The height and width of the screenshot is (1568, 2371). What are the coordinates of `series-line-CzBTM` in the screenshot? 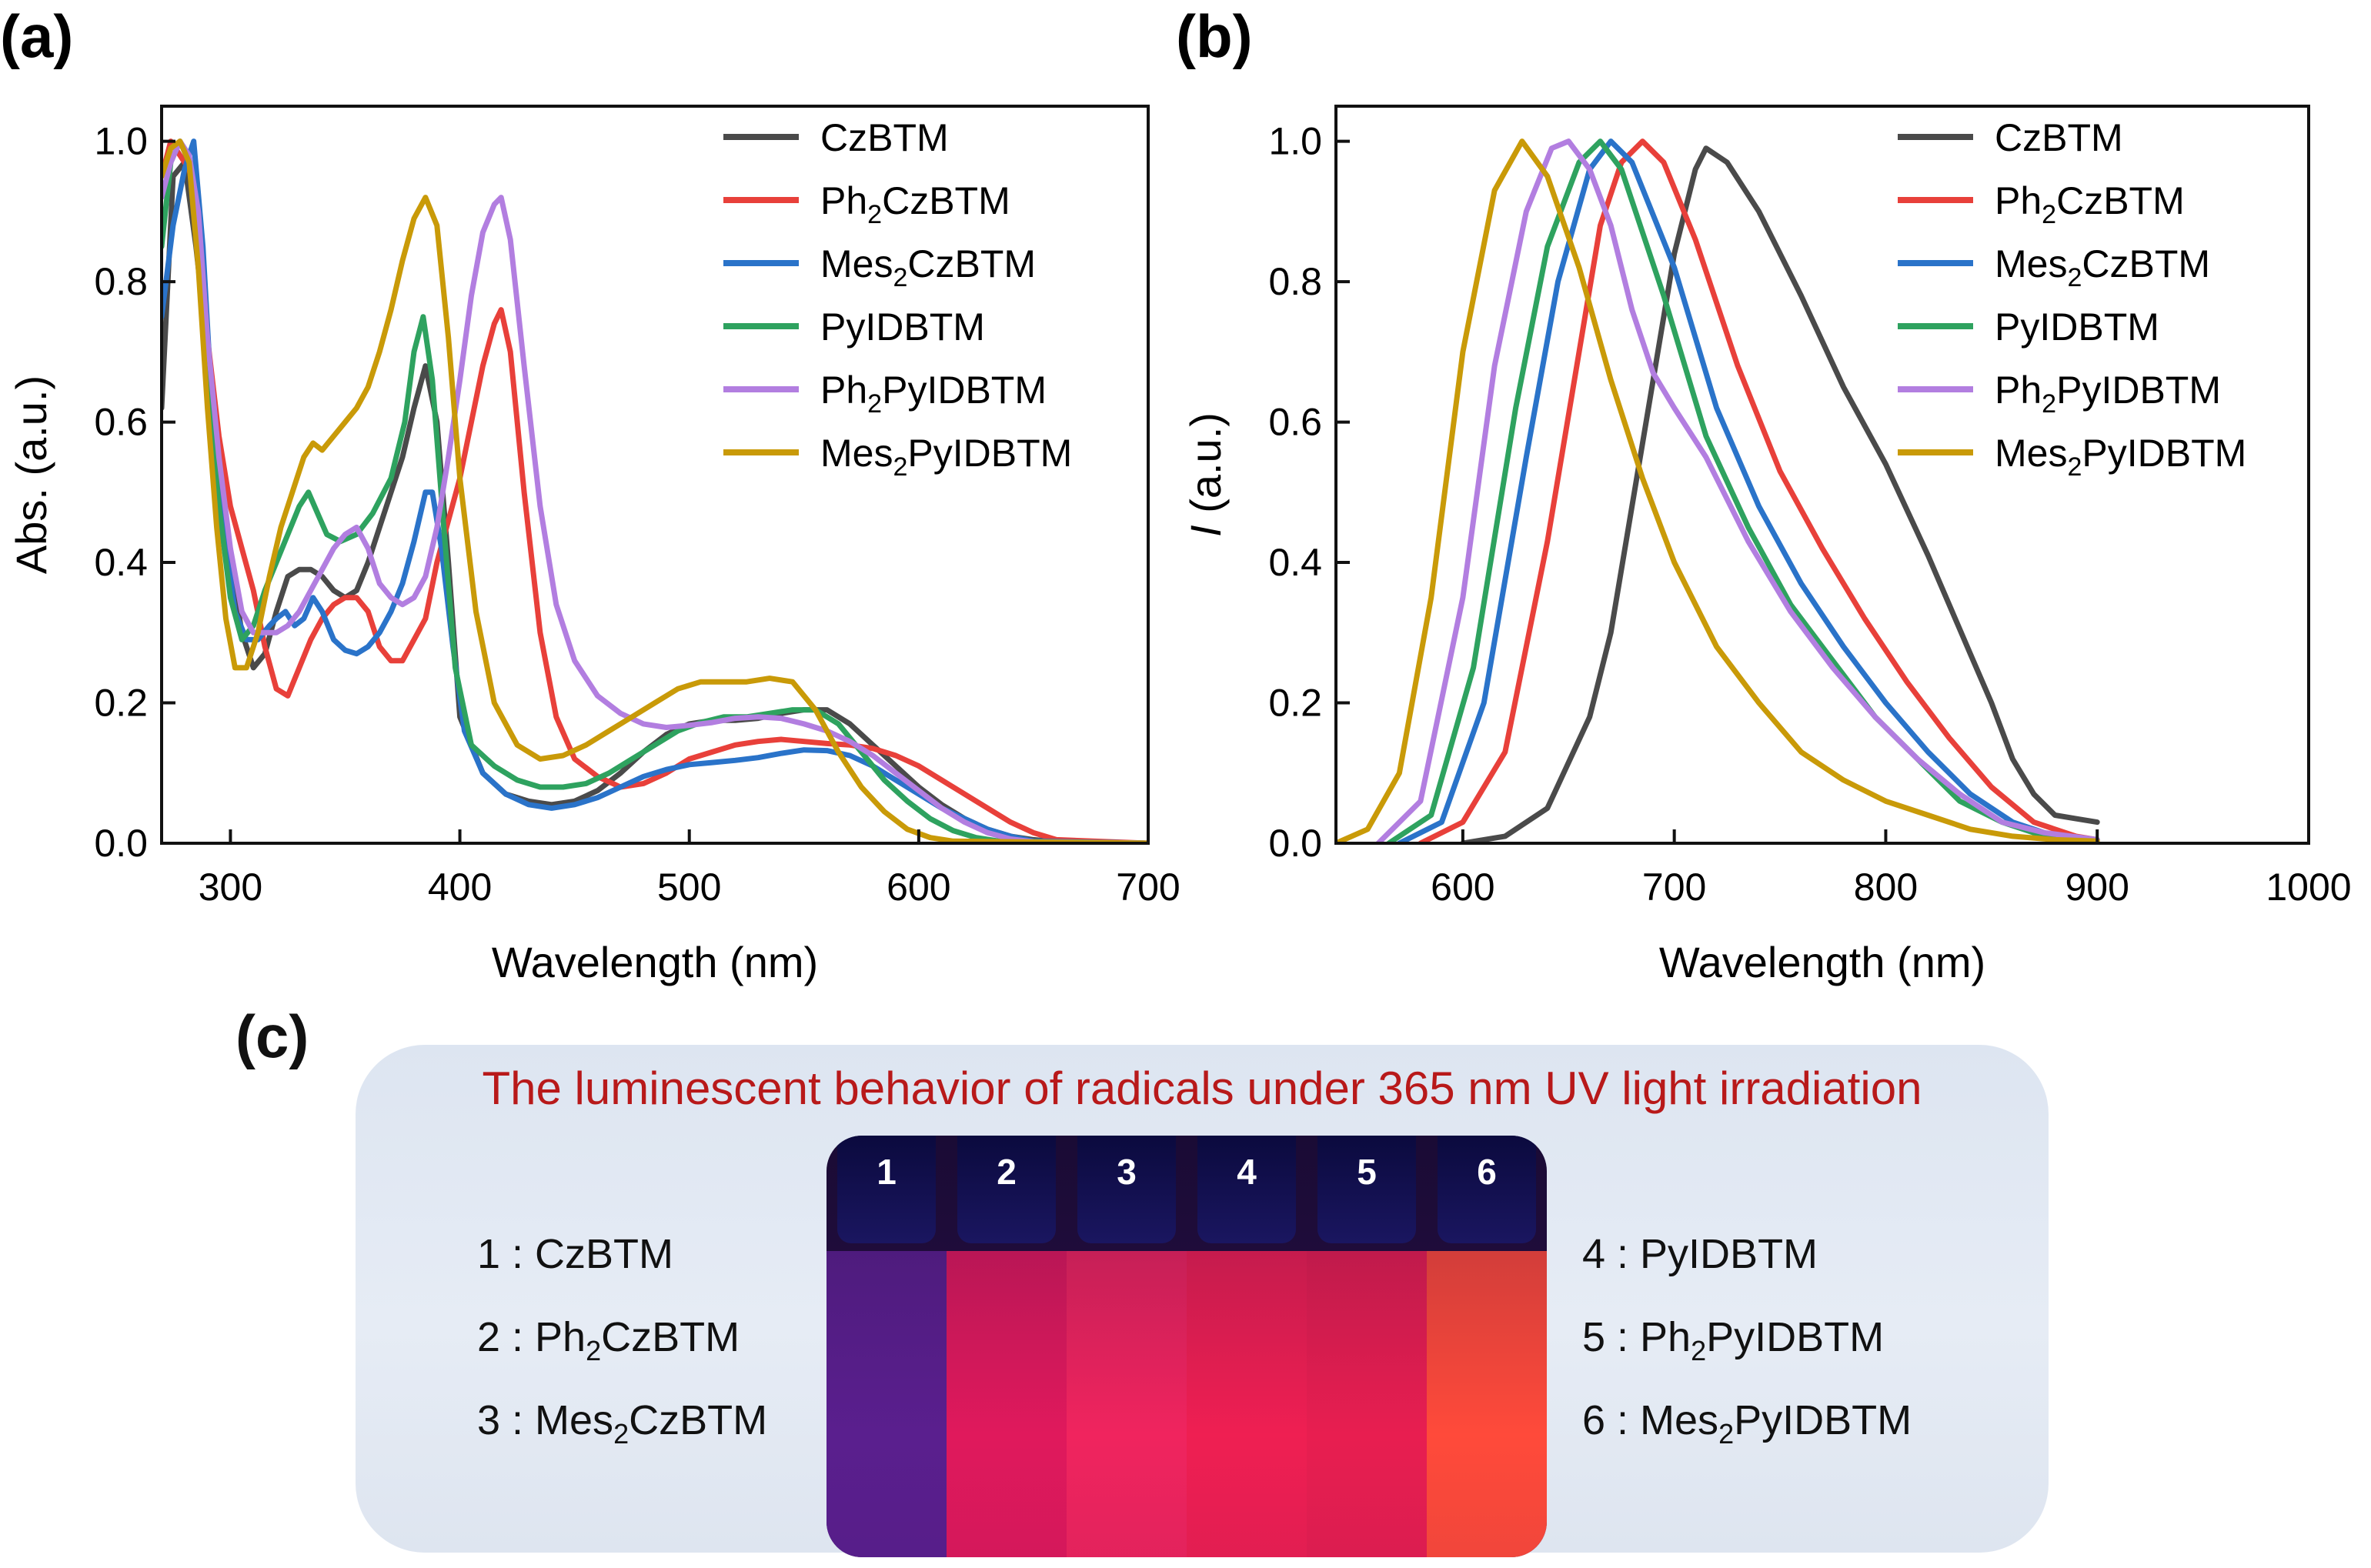 It's located at (1780, 494).